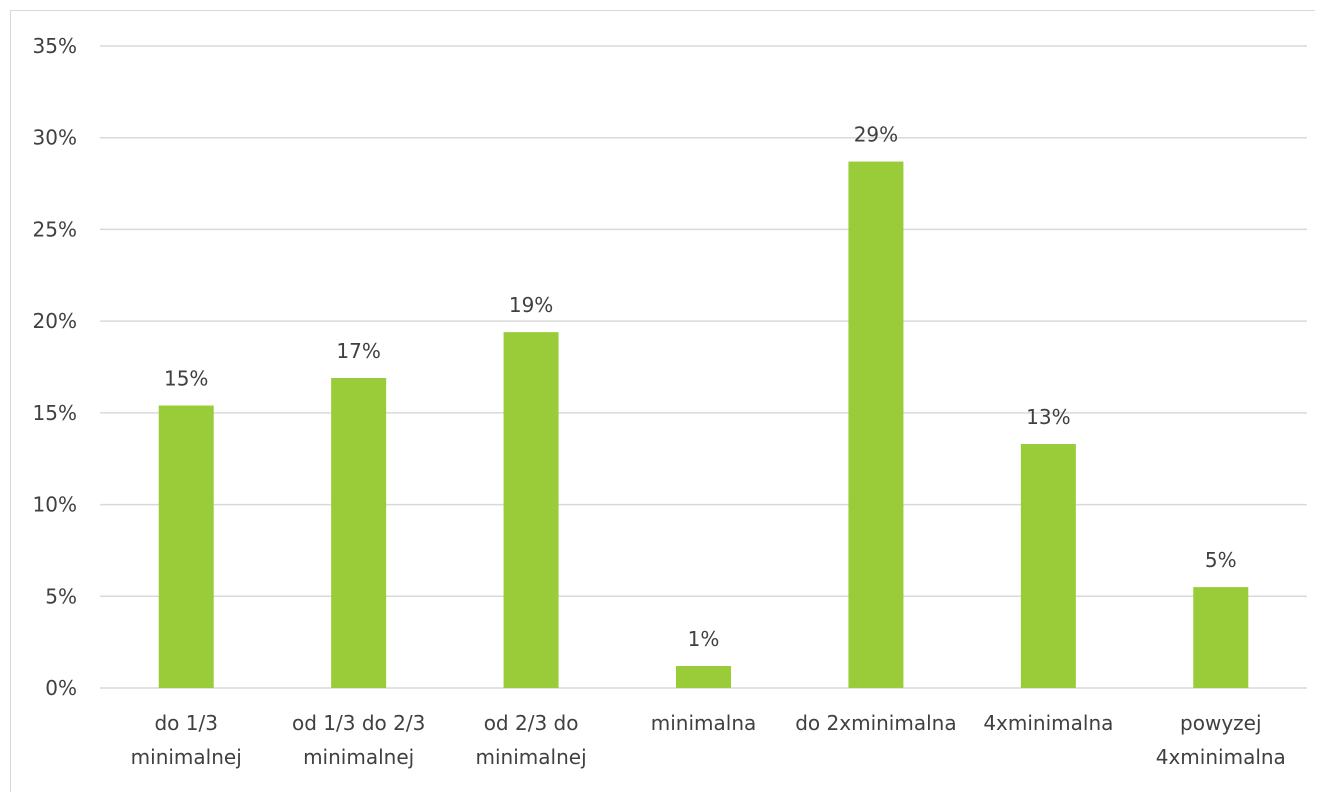 Image resolution: width=1317 pixels, height=793 pixels. I want to click on y-tick-label: 30%, so click(55, 138).